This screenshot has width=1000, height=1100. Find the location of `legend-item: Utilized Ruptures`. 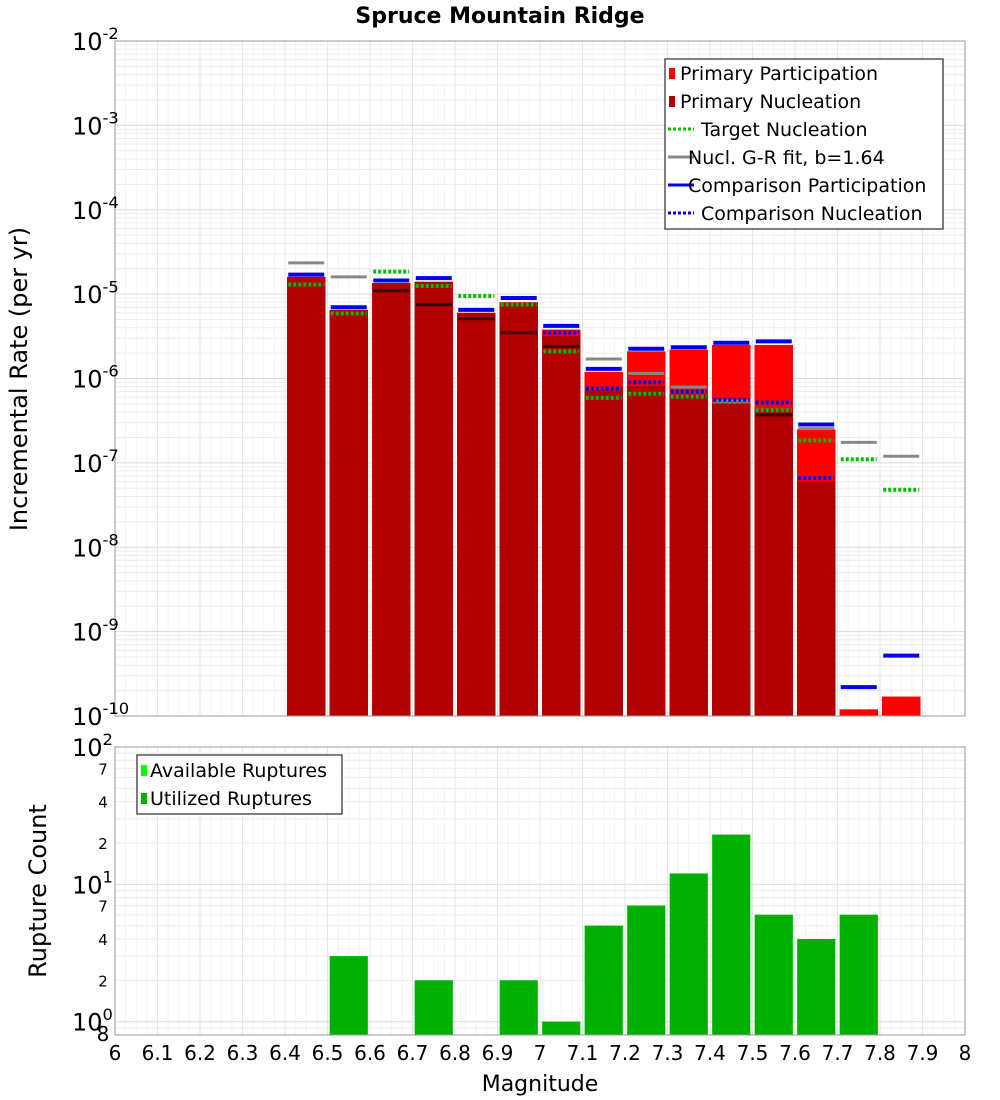

legend-item: Utilized Ruptures is located at coordinates (226, 799).